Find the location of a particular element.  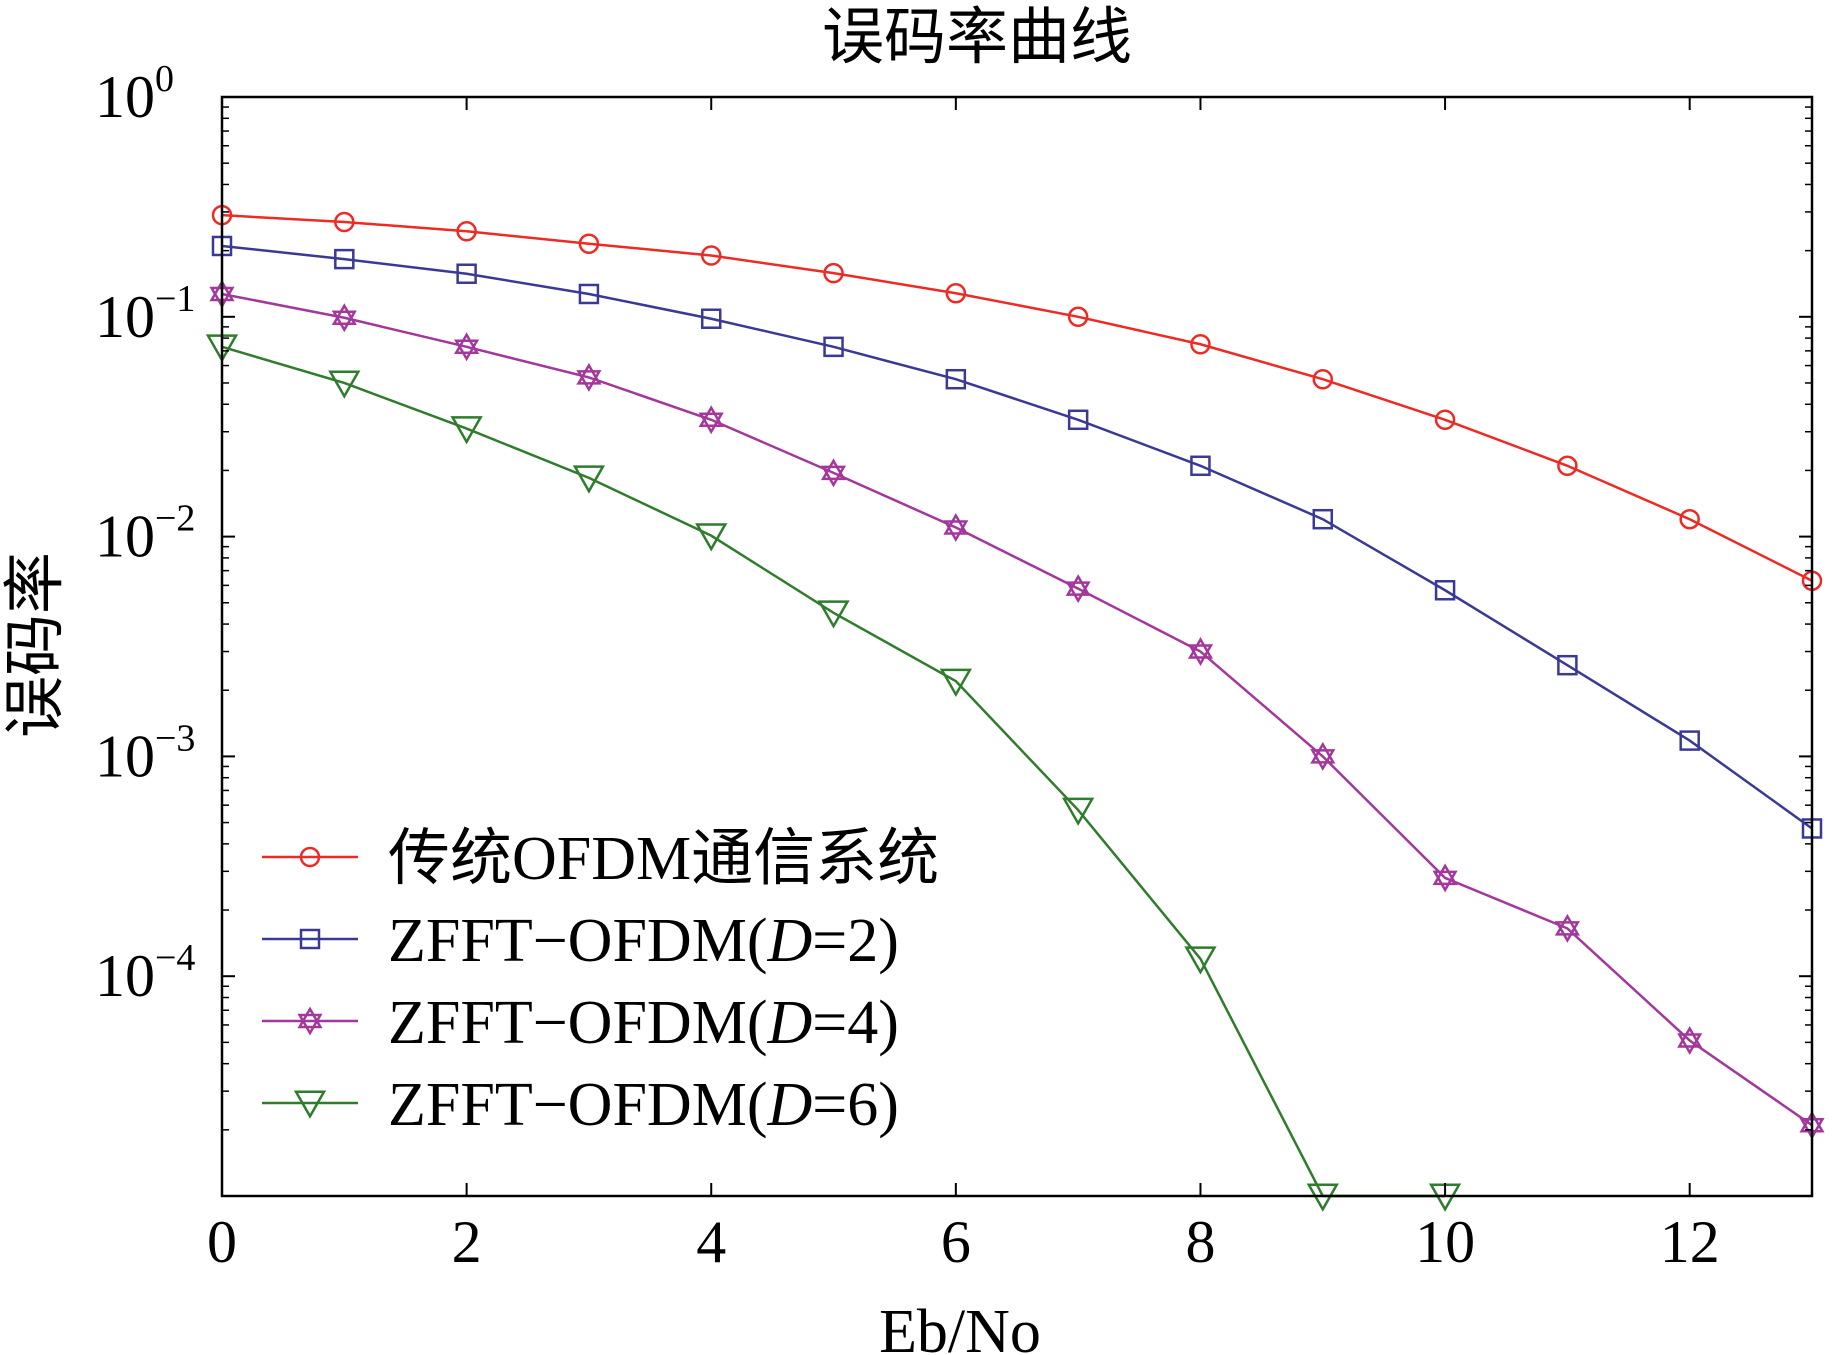

y-tick-label: 10⁰ is located at coordinates (134, 94).